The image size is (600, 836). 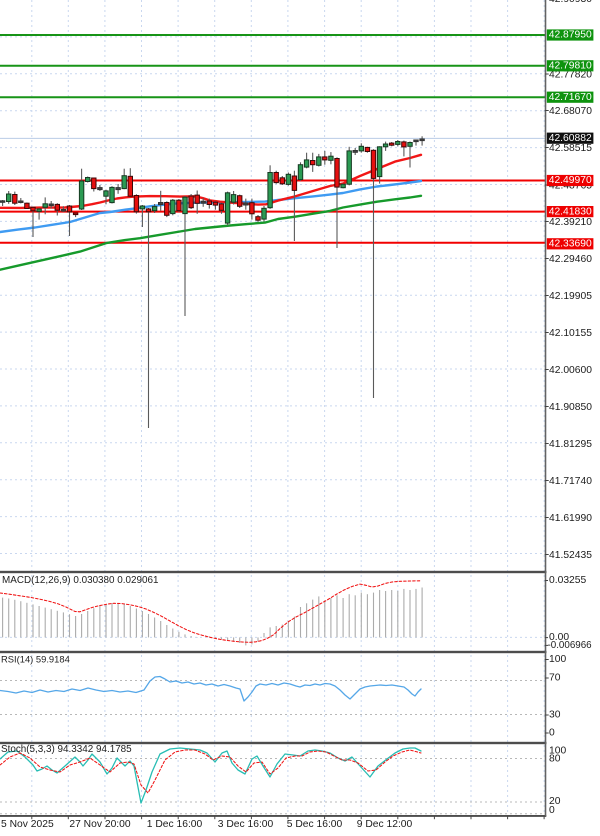 I want to click on svg-text:MACD(12,26,9) 0.030380 0.02906: MACD(12,26,9) 0.030380 0.029061, so click(x=80, y=580).